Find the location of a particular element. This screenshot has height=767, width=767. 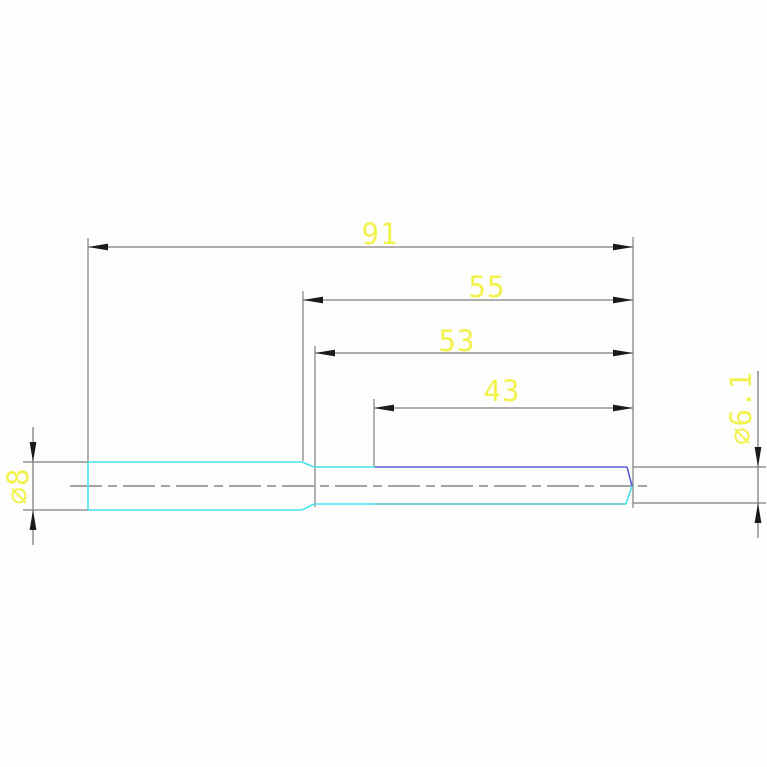

arrowhead-dia61-top is located at coordinates (758, 457).